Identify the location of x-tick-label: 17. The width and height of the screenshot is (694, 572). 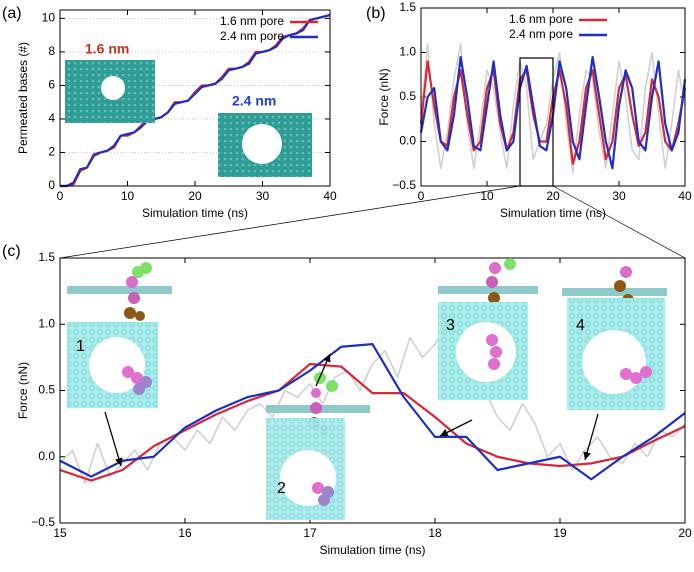
(310, 533).